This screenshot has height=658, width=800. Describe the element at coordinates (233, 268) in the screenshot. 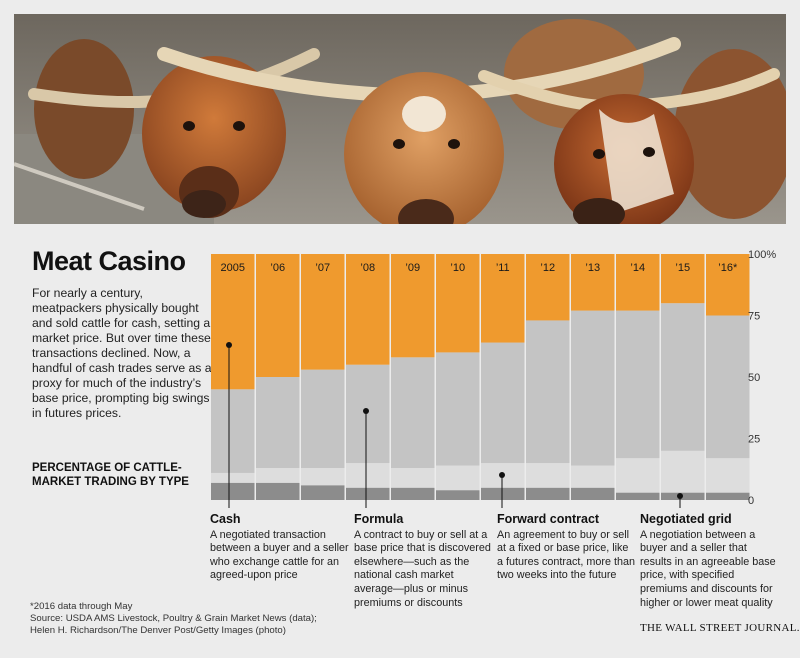

I see `x-tick-label: 2005` at that location.